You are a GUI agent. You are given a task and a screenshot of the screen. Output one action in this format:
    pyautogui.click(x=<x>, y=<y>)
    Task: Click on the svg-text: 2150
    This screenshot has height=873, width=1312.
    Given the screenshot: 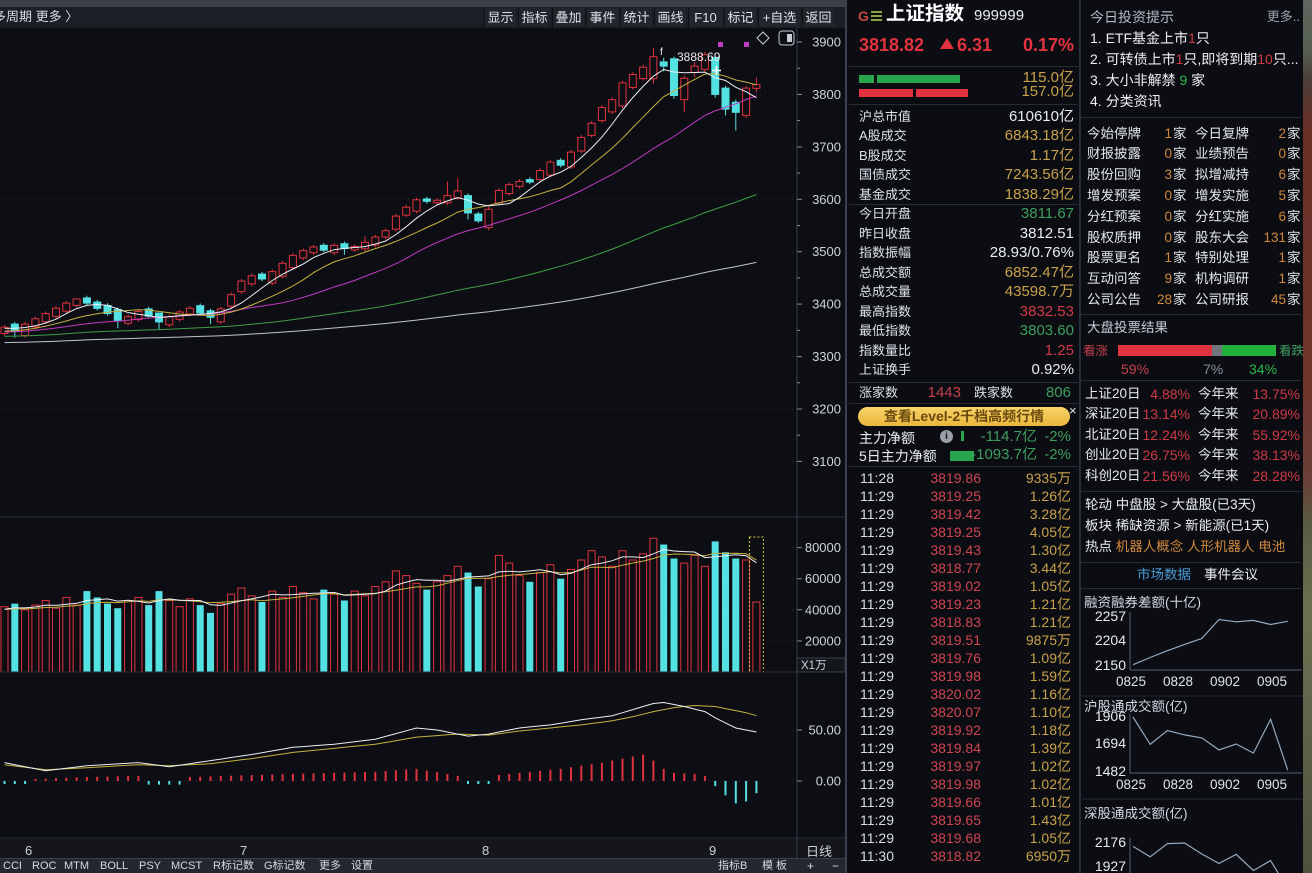 What is the action you would take?
    pyautogui.click(x=1110, y=665)
    